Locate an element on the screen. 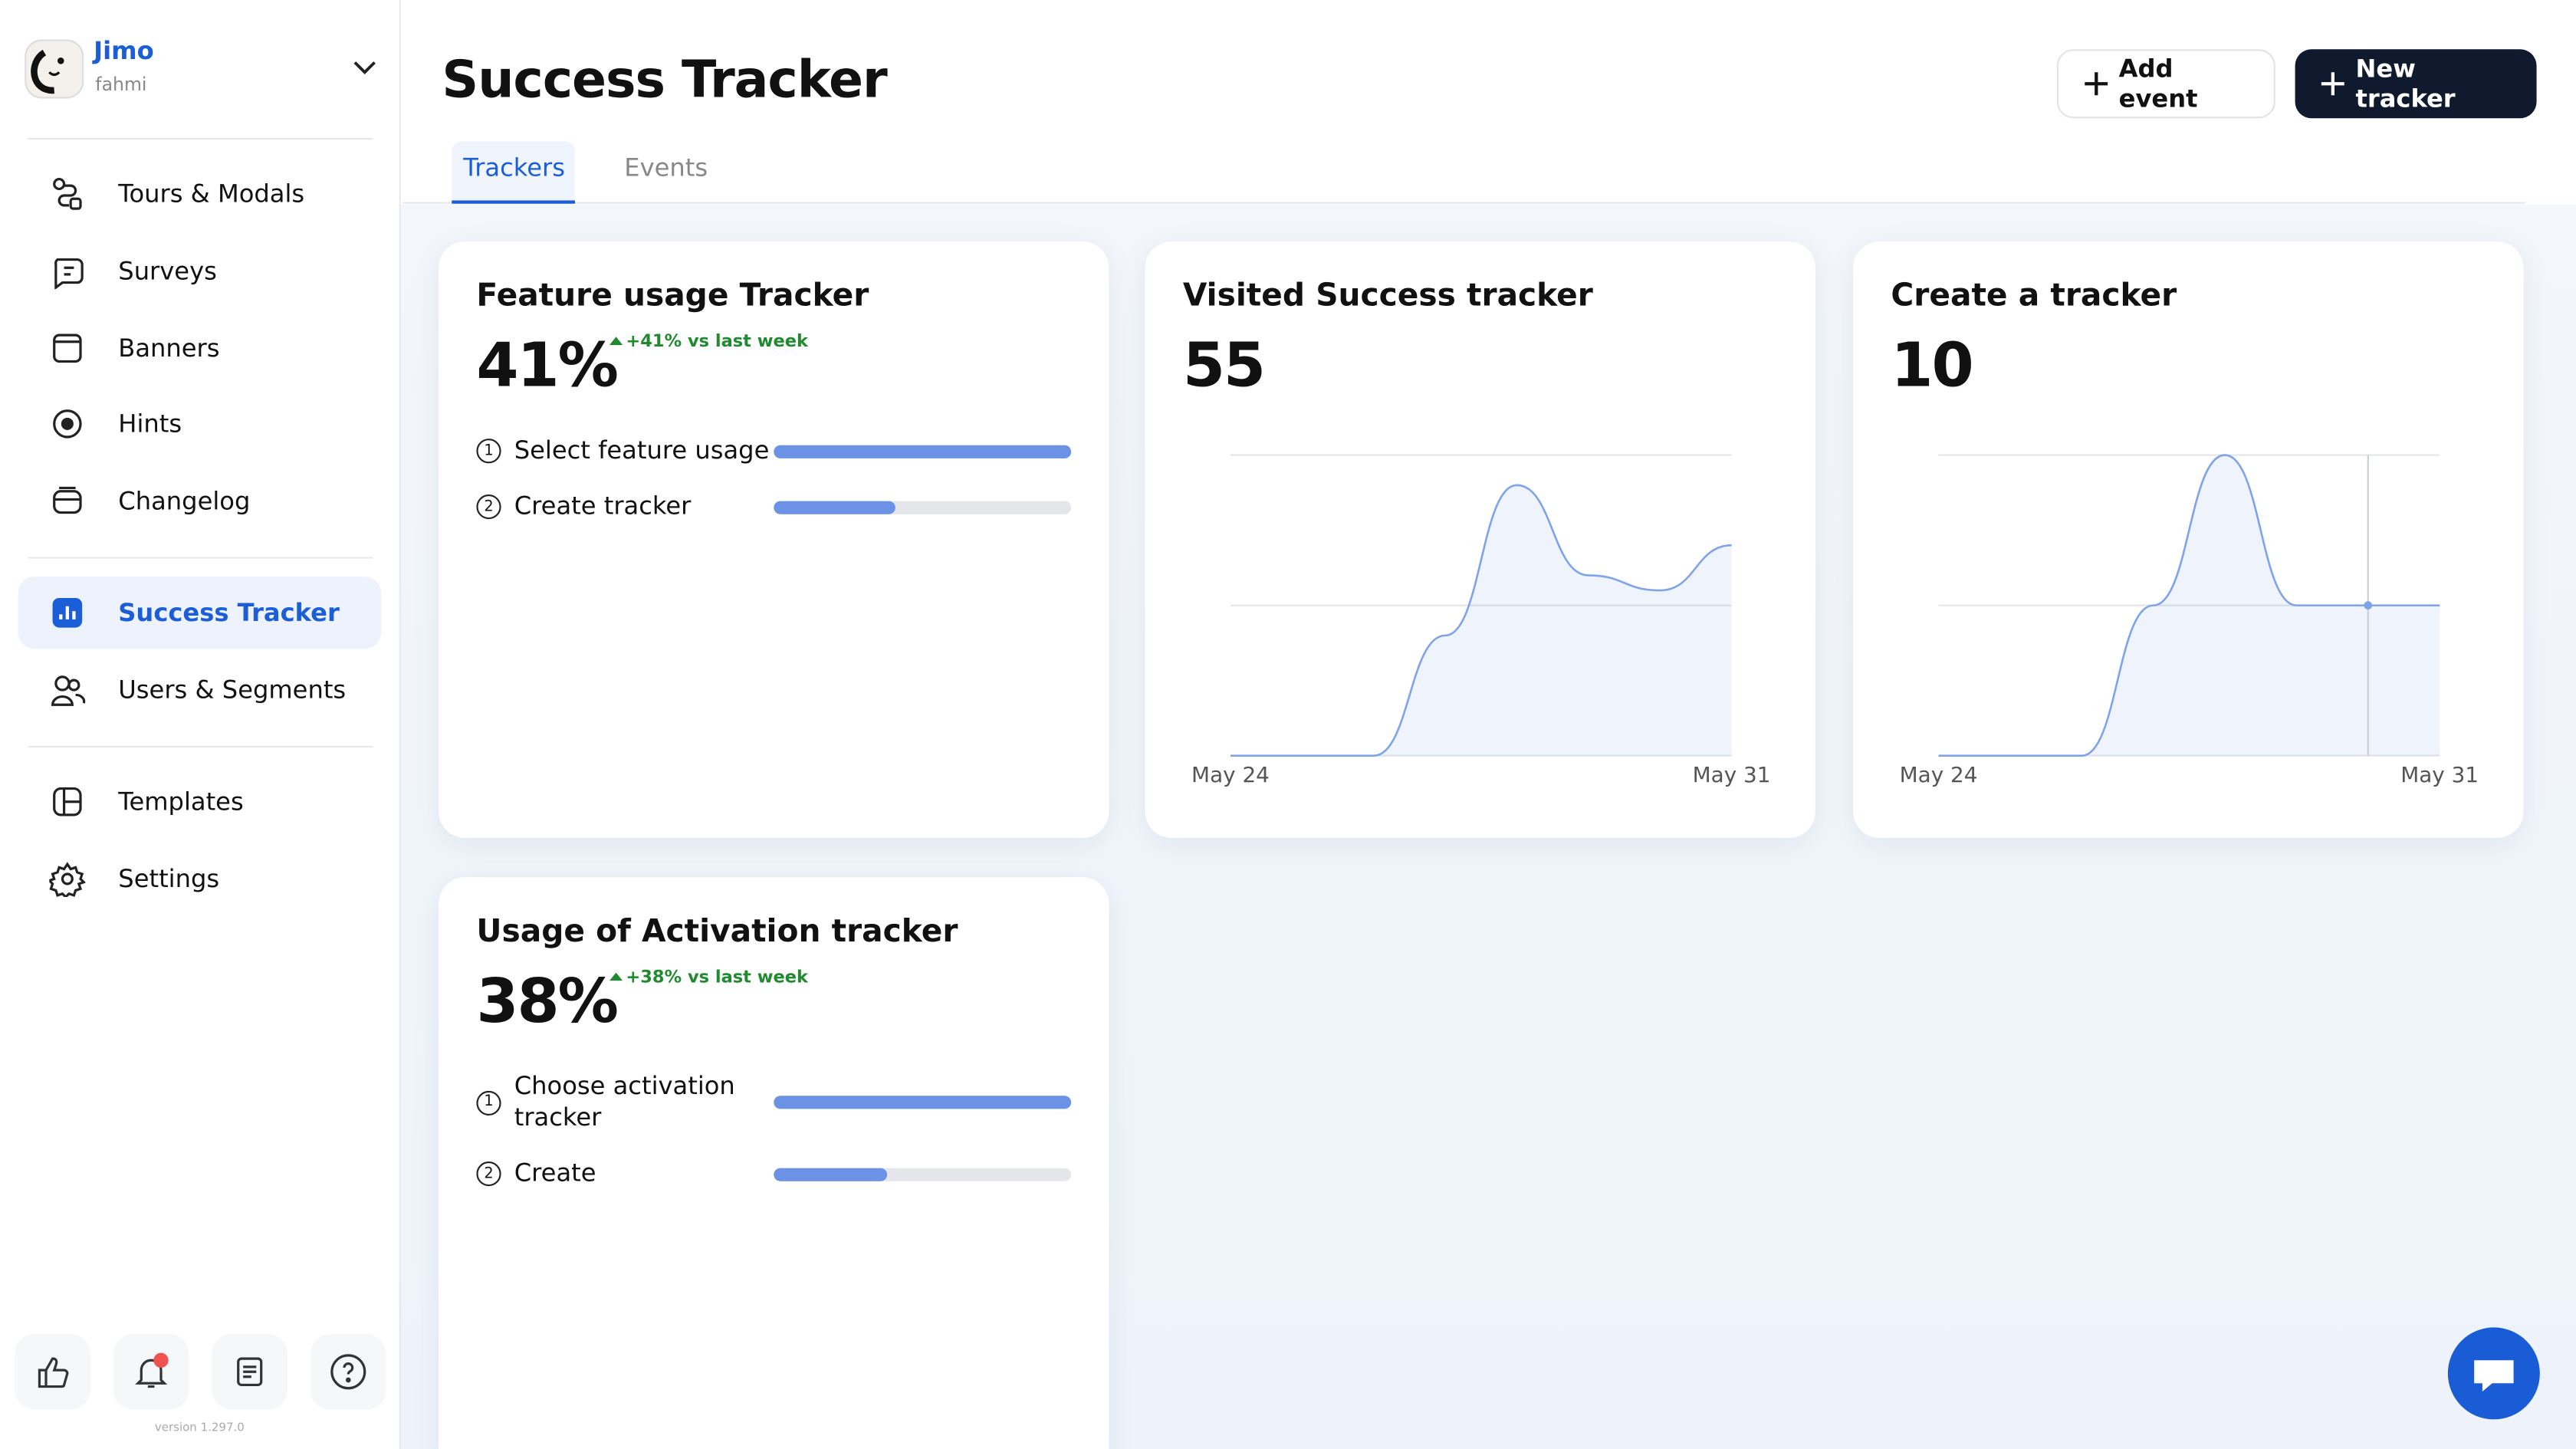 This screenshot has width=2576, height=1449. tracker-title: Visited Success tracker is located at coordinates (1388, 296).